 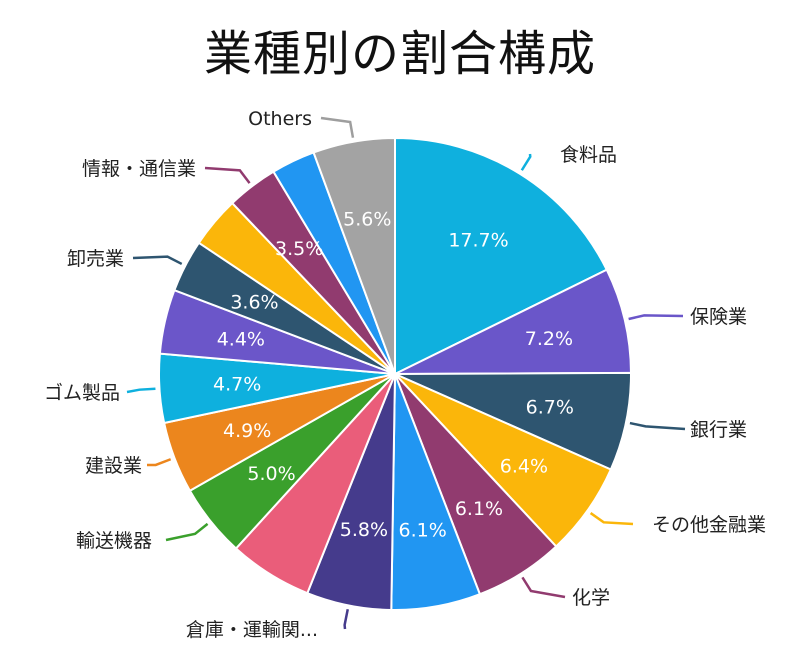 I want to click on pct-label-11: 4.7%, so click(x=237, y=385).